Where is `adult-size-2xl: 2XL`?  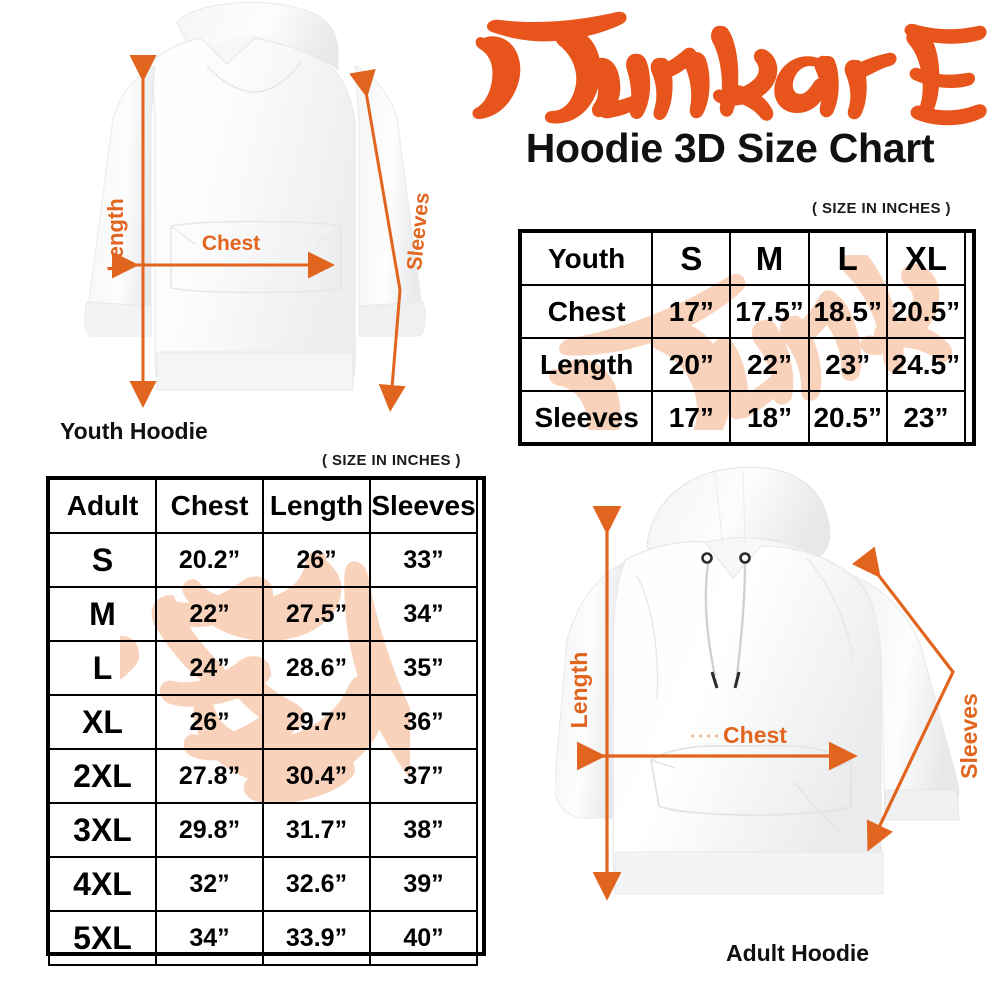
adult-size-2xl: 2XL is located at coordinates (102, 776).